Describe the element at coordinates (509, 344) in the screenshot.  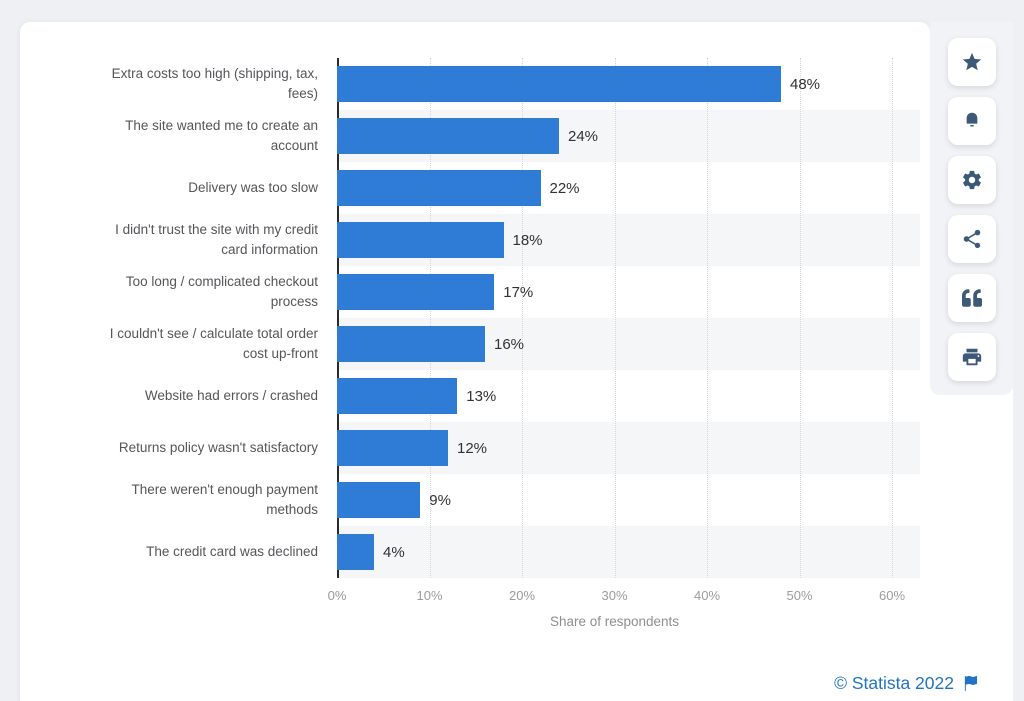
I see `value-label: 16%` at that location.